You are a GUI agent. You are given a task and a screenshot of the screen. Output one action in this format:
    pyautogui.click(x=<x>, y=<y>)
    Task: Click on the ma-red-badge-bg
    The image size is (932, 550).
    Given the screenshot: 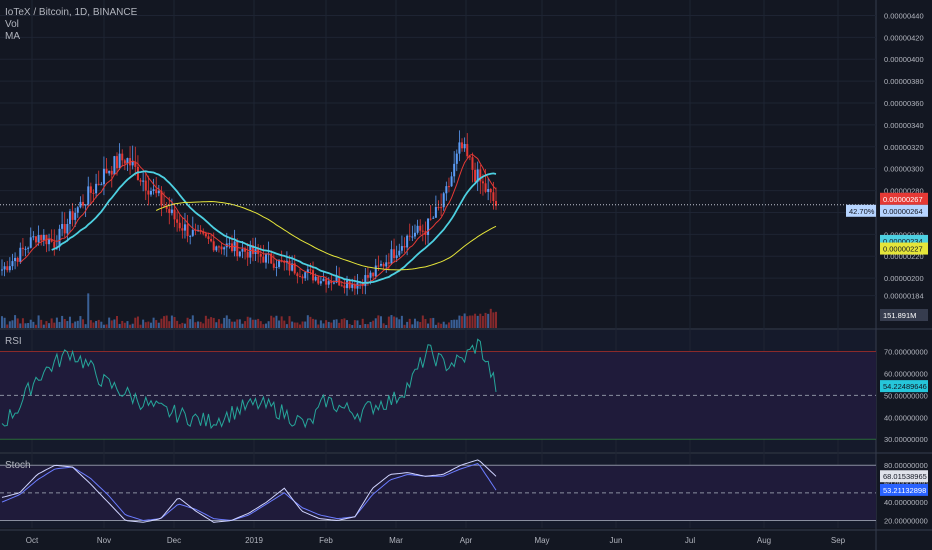 What is the action you would take?
    pyautogui.click(x=904, y=210)
    